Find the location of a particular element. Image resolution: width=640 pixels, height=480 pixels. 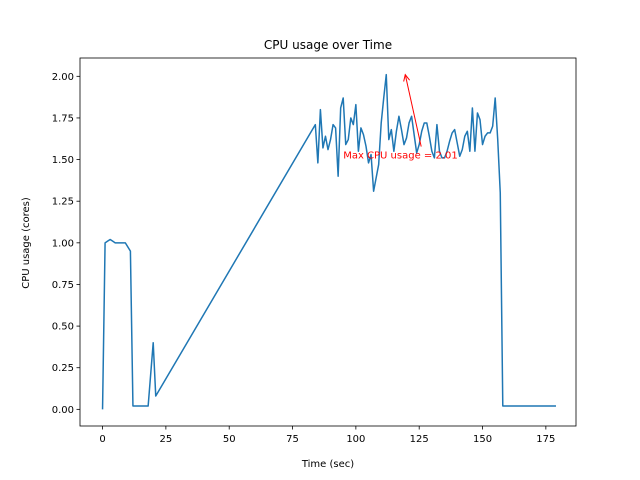

x-tick-label: 175 is located at coordinates (545, 439).